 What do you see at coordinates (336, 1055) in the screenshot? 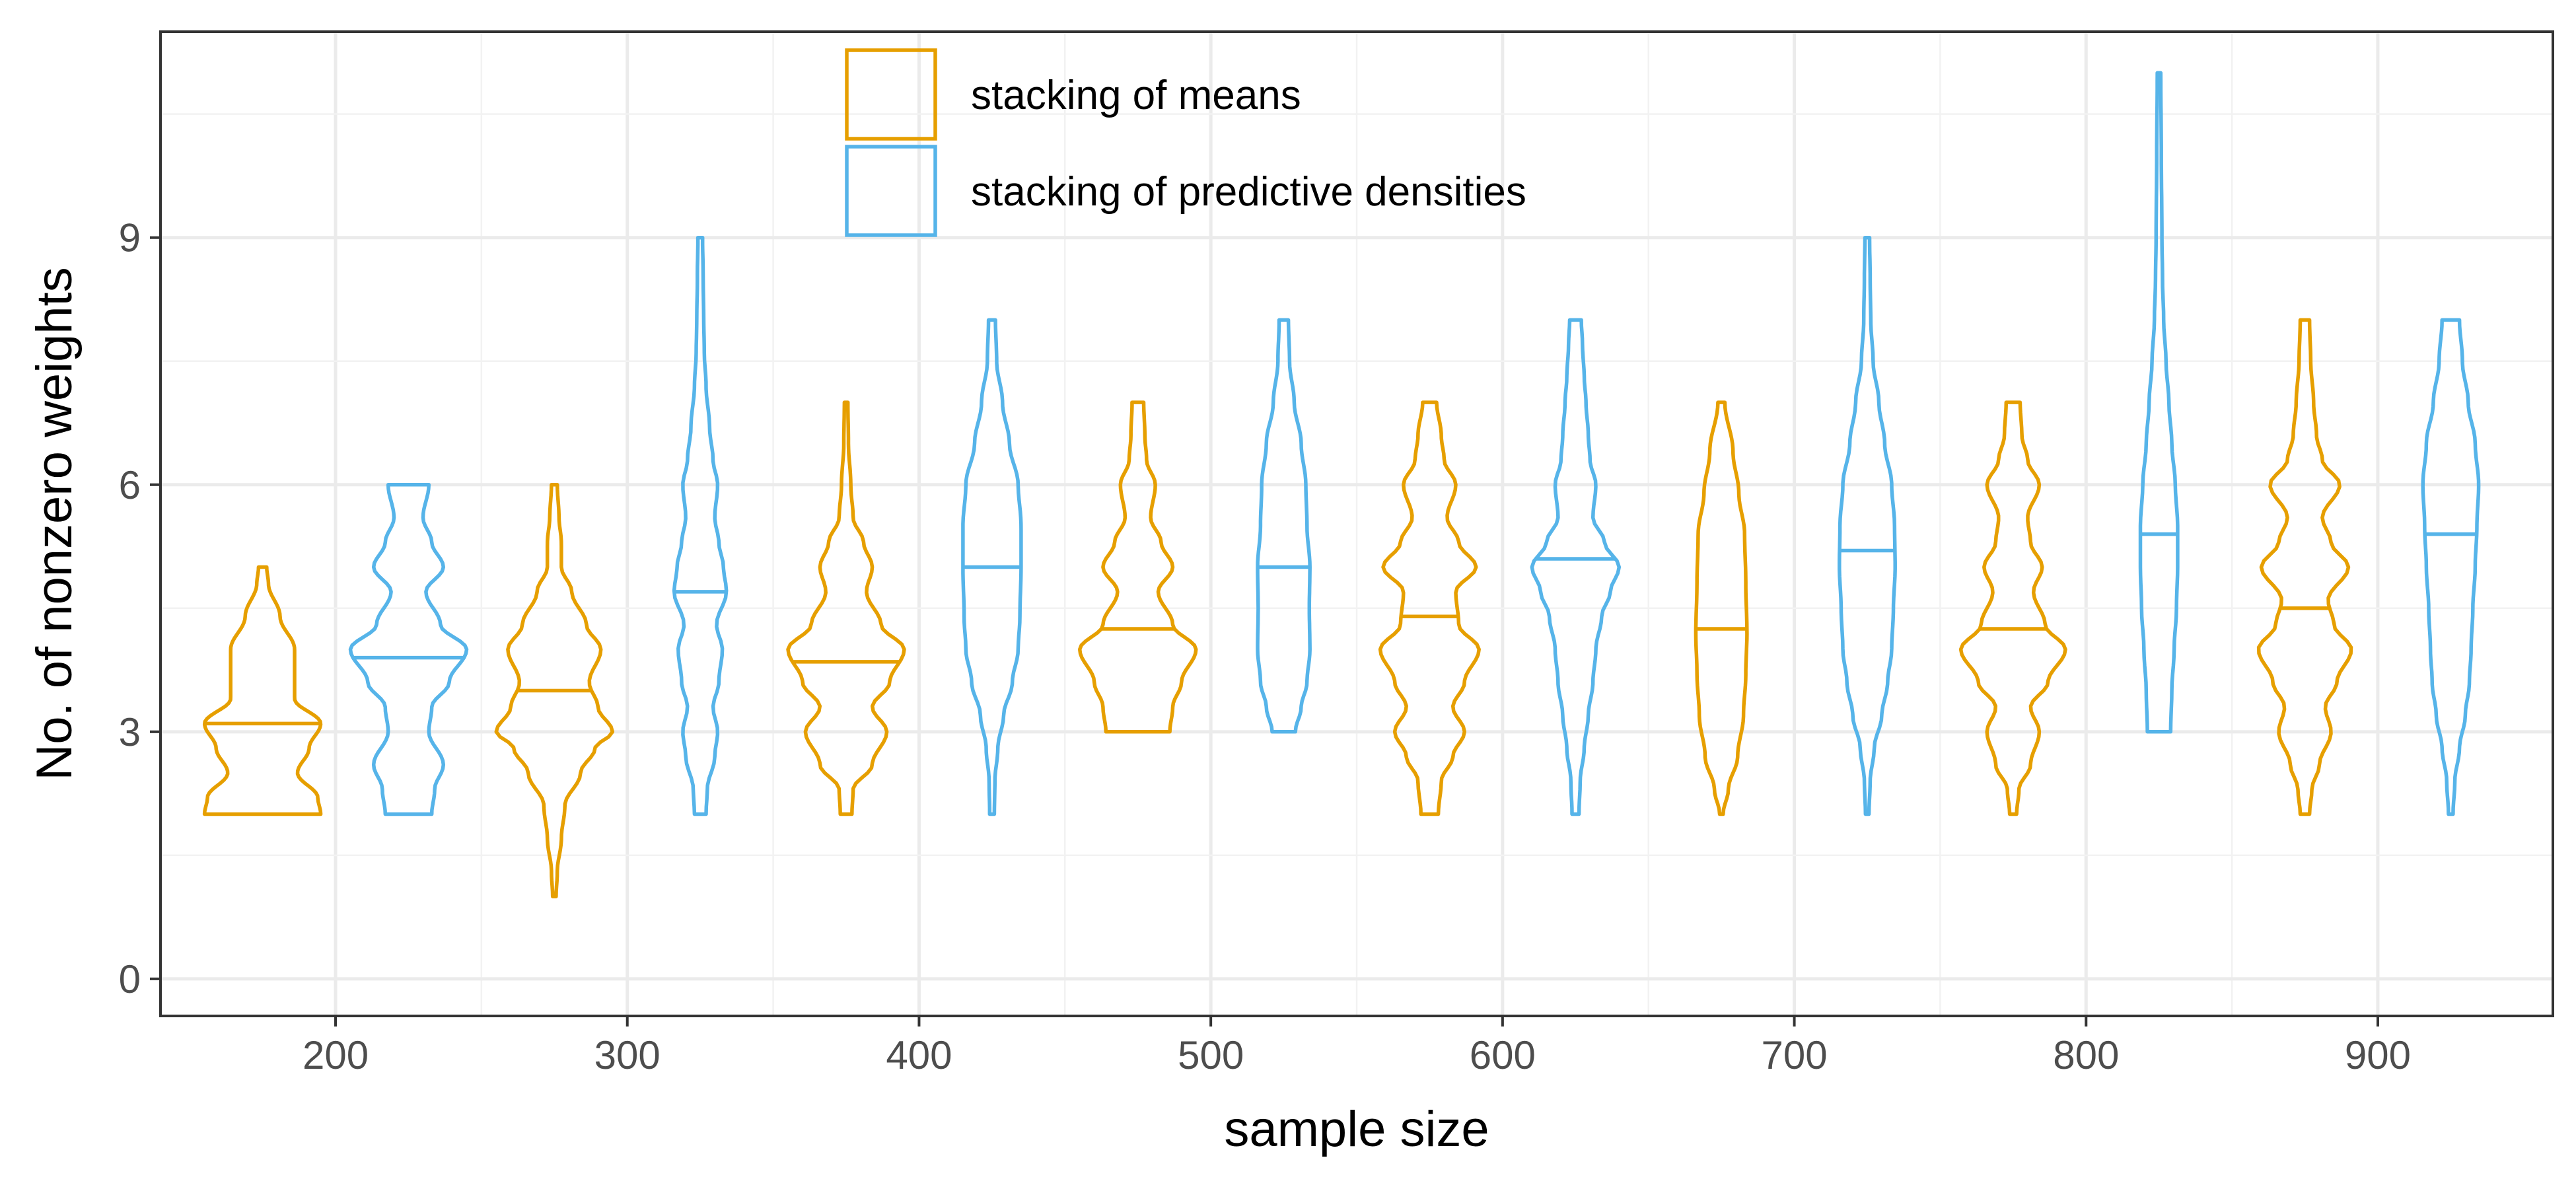
I see `x-tick-label: 200` at bounding box center [336, 1055].